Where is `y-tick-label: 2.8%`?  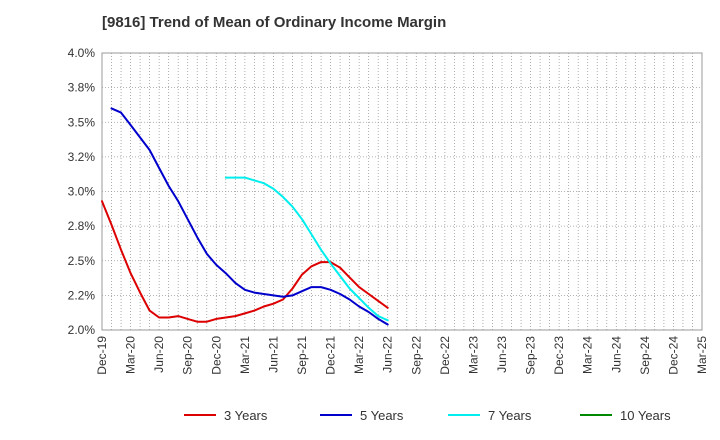 y-tick-label: 2.8% is located at coordinates (82, 226).